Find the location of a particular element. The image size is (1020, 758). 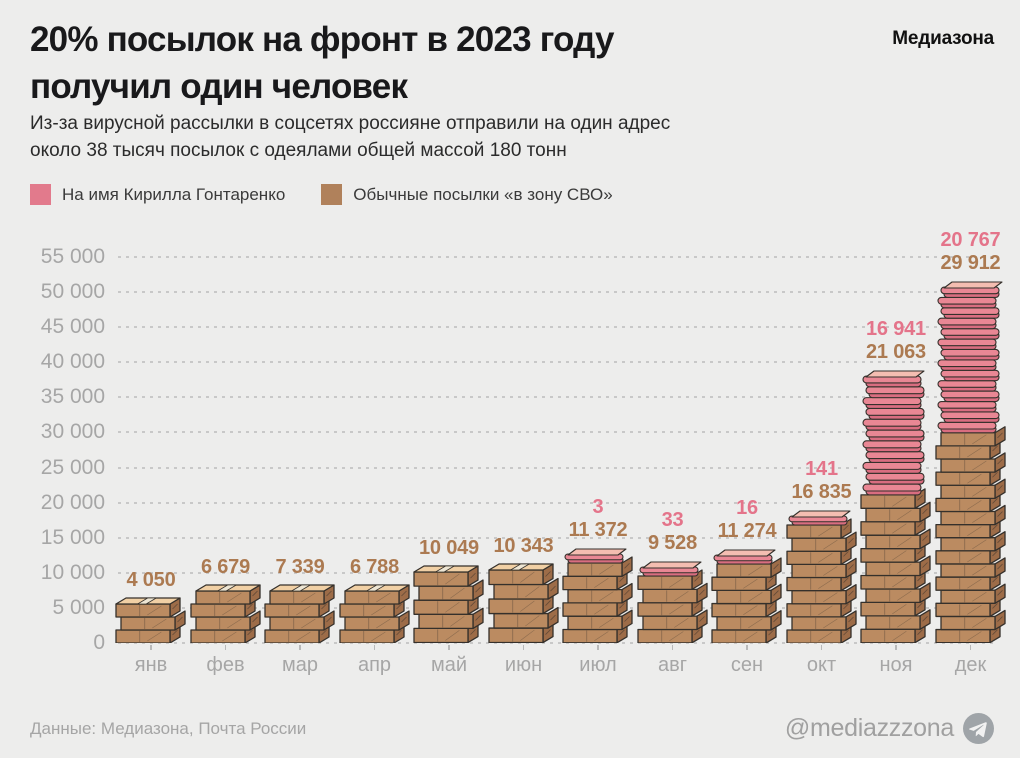

bar-фев is located at coordinates (225, 613).